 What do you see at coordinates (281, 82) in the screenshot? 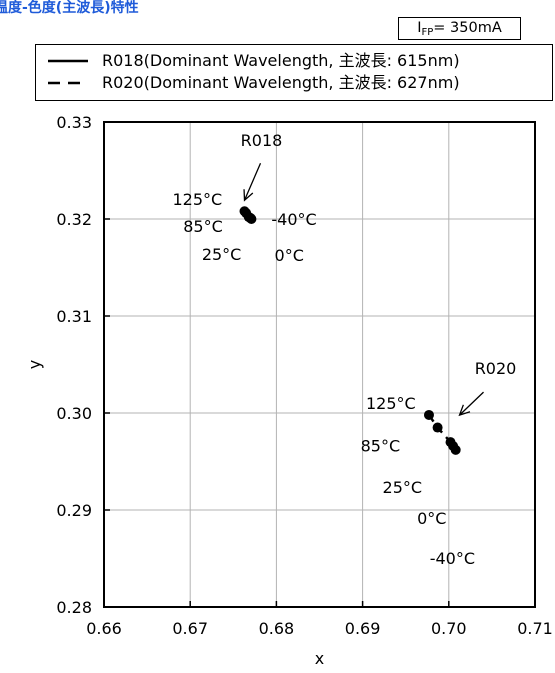
I see `legend-label-r020: R020(Dominant Wavelength, 主波長: 627nm)` at bounding box center [281, 82].